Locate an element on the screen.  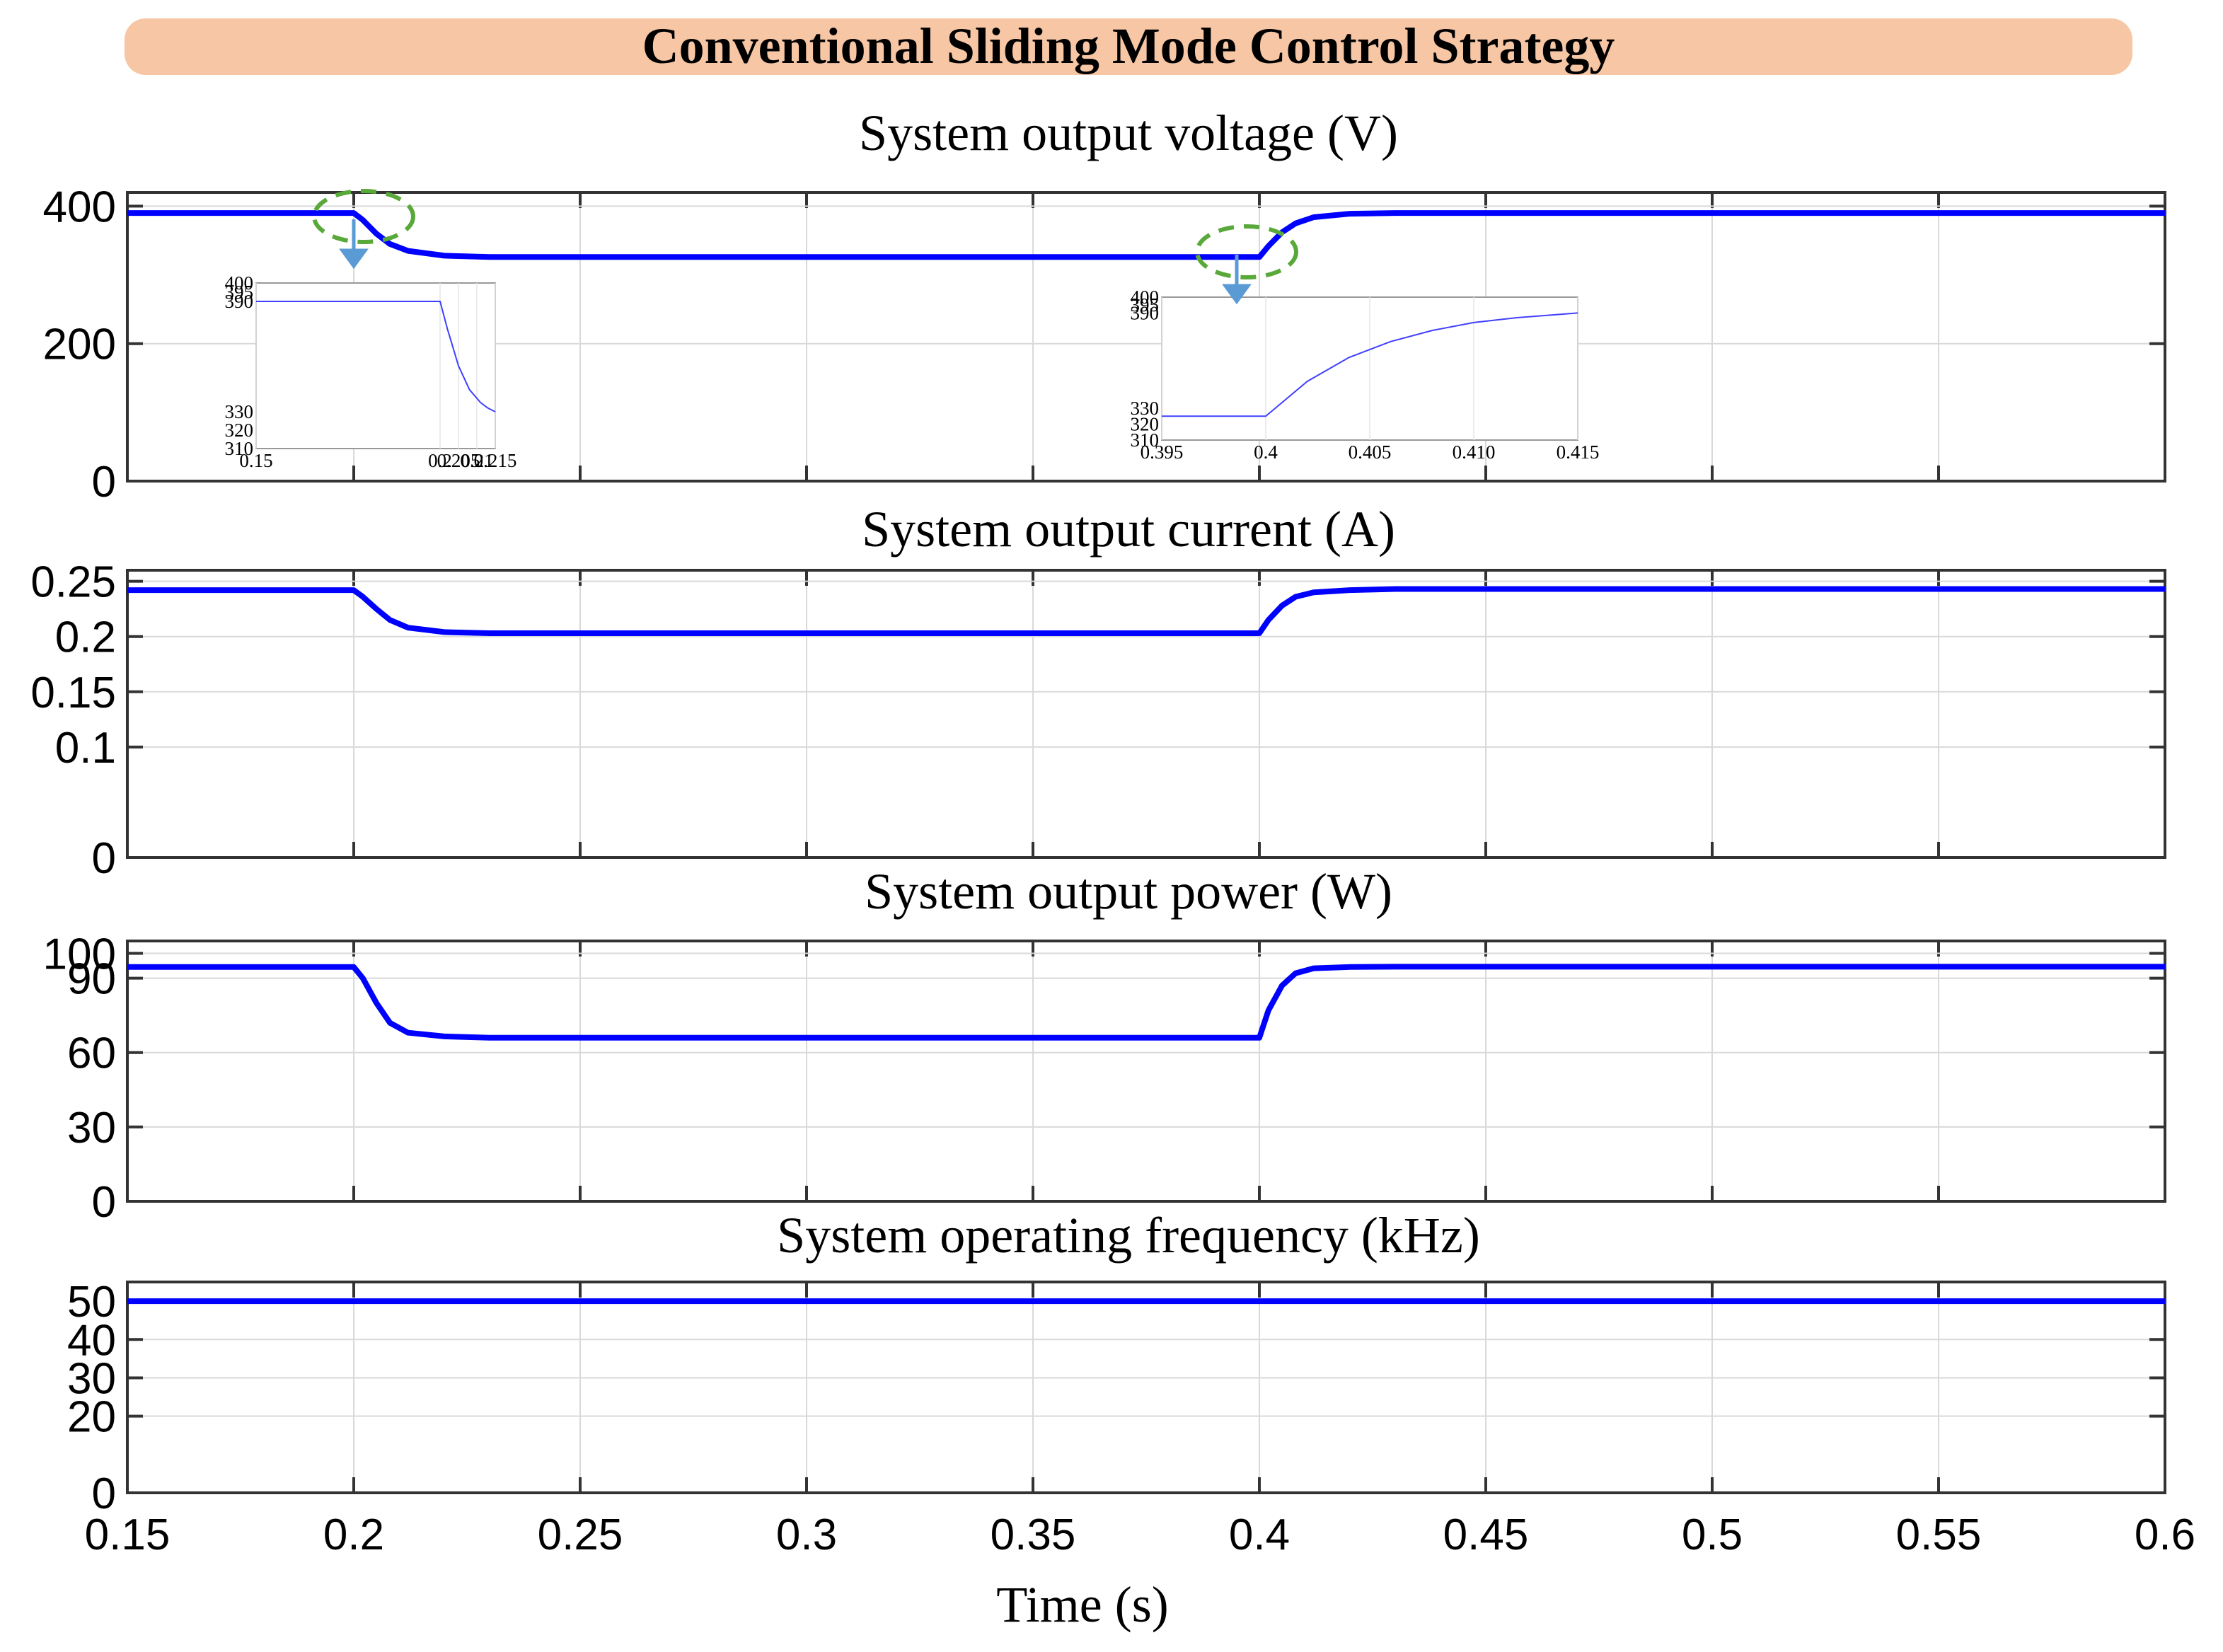
x-tick-label: 0.15 is located at coordinates (128, 1535).